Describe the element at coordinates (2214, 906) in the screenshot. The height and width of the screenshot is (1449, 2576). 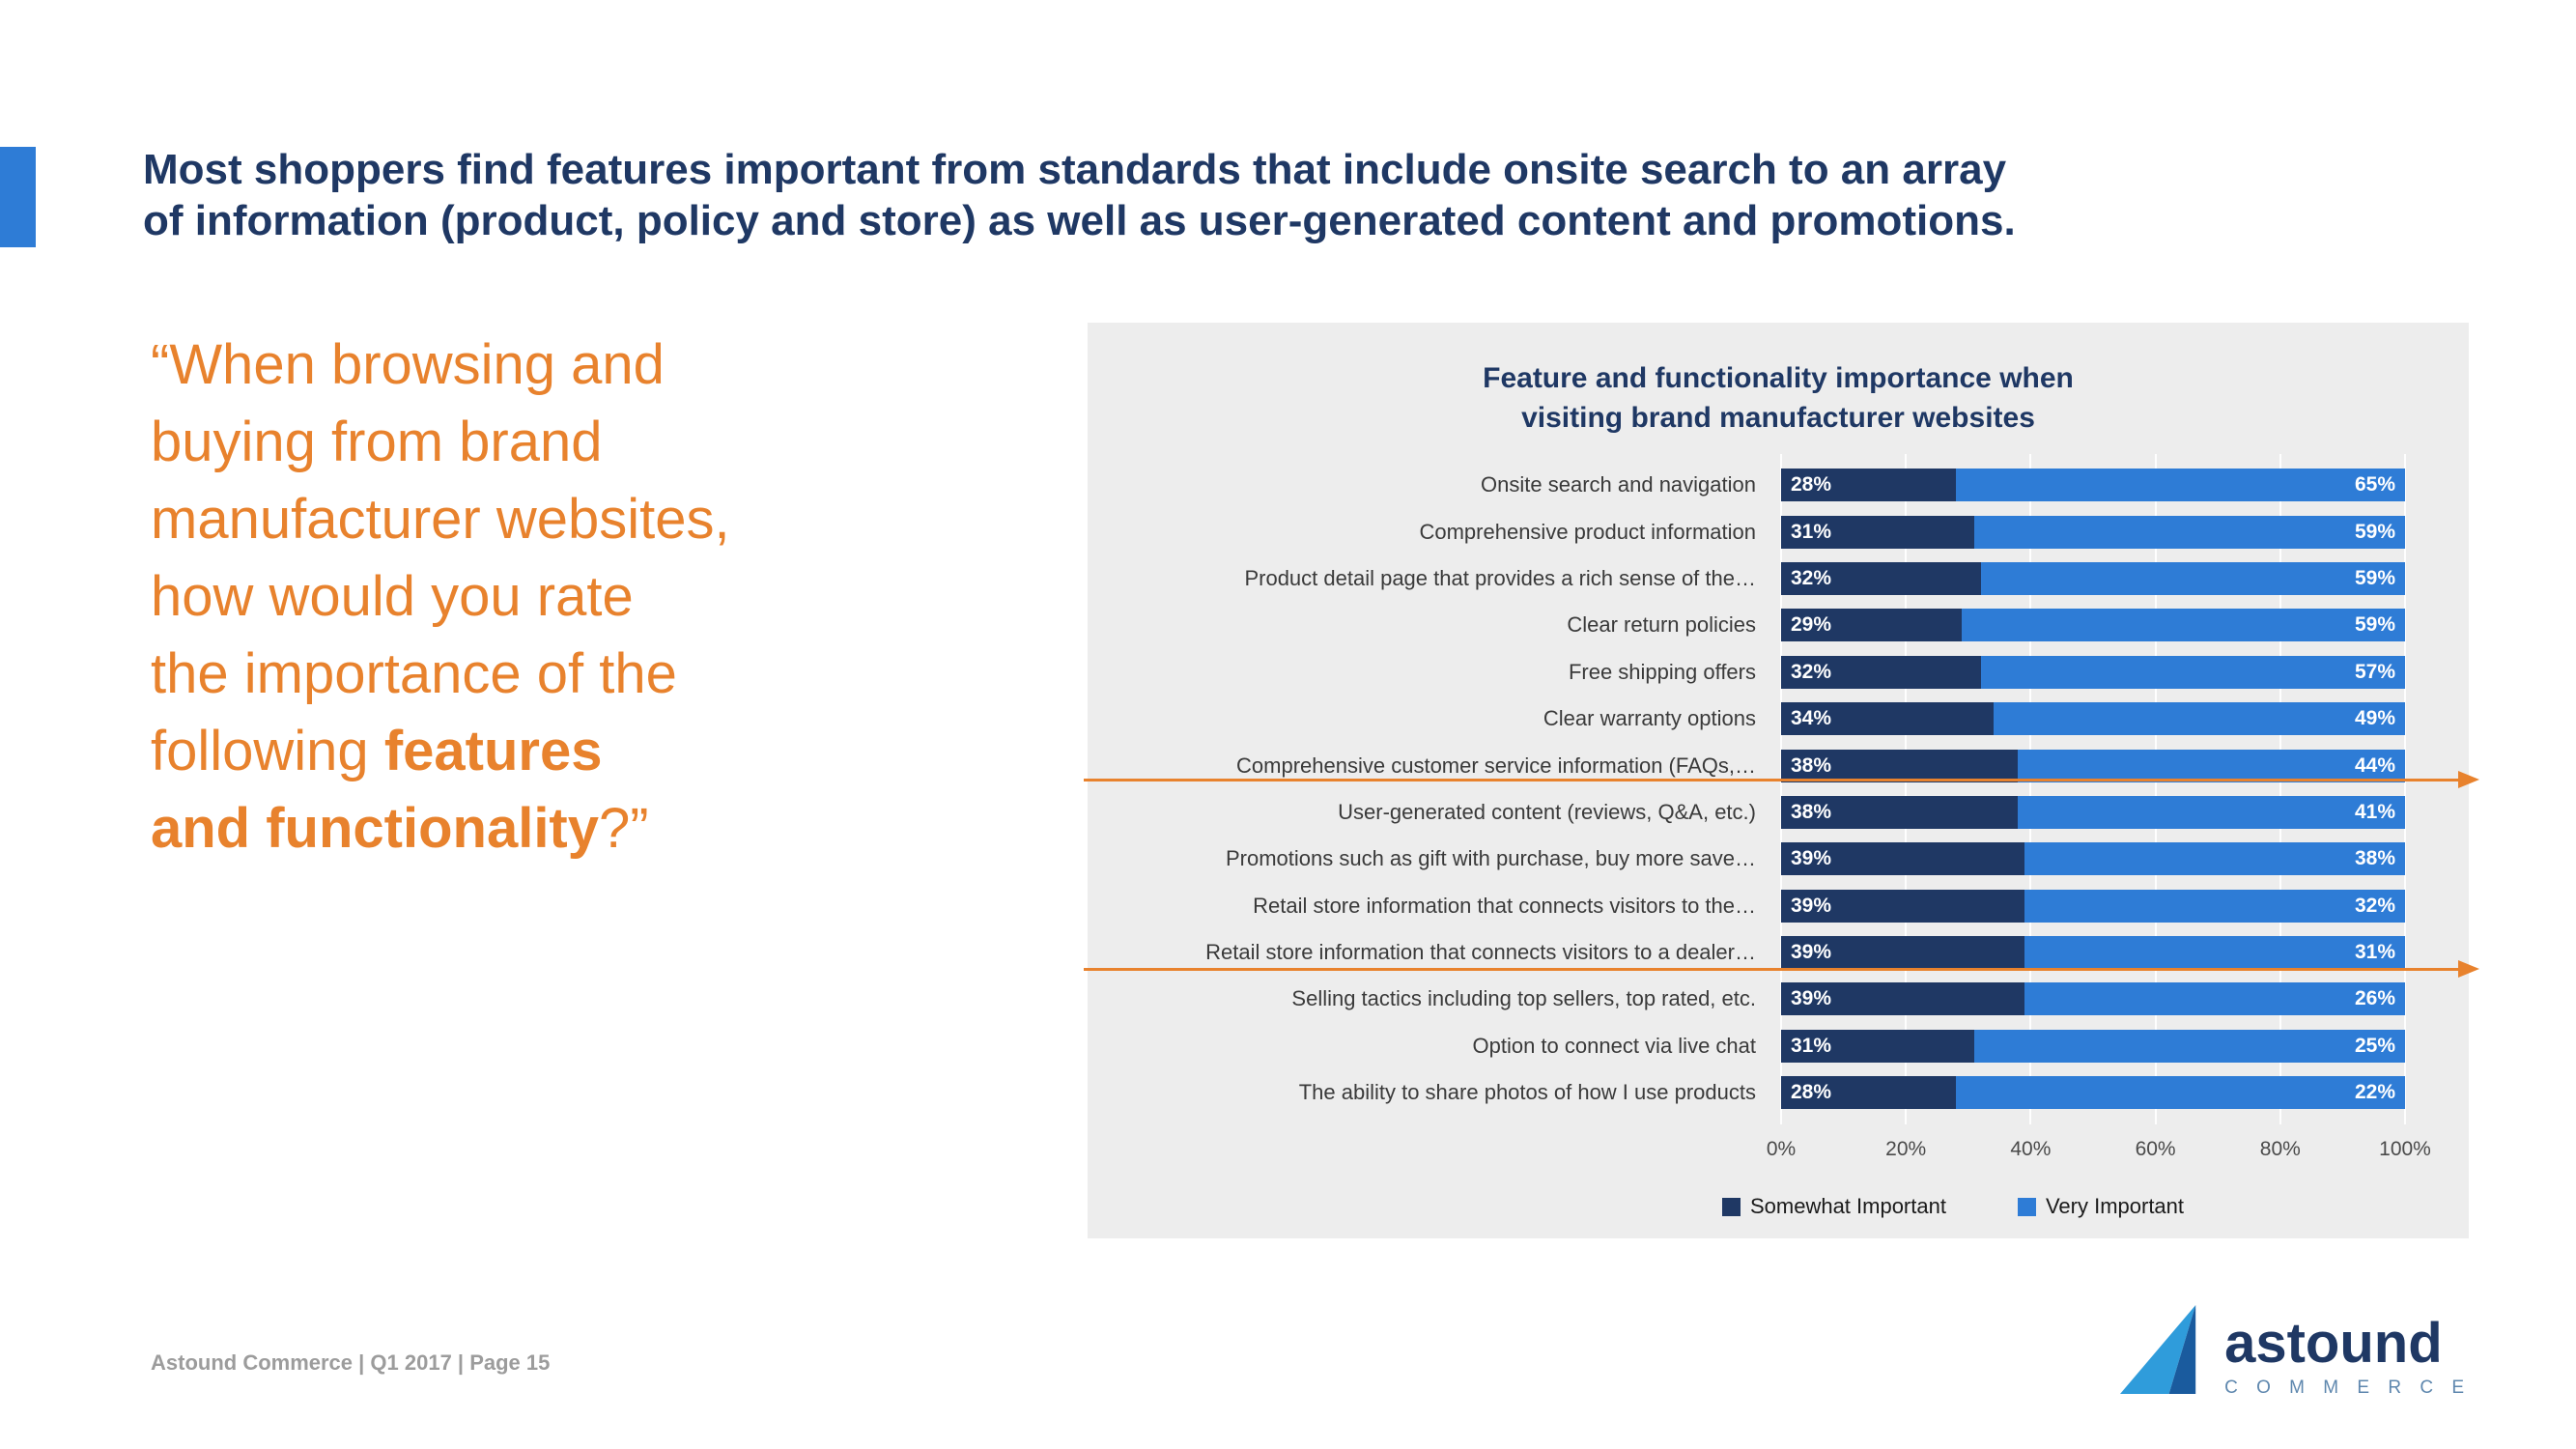
I see `very-important-segment: 32%` at that location.